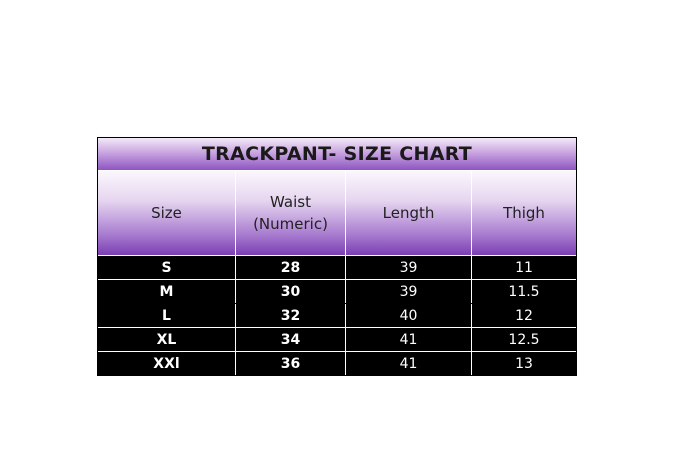 The width and height of the screenshot is (694, 462). I want to click on cell-size: XL, so click(167, 339).